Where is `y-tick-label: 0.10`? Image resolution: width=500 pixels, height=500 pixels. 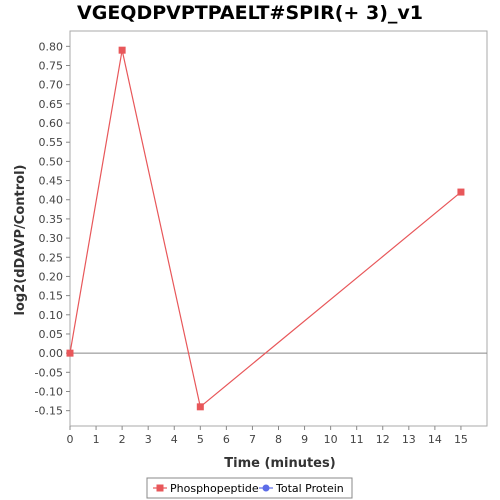 y-tick-label: 0.10 is located at coordinates (51, 315).